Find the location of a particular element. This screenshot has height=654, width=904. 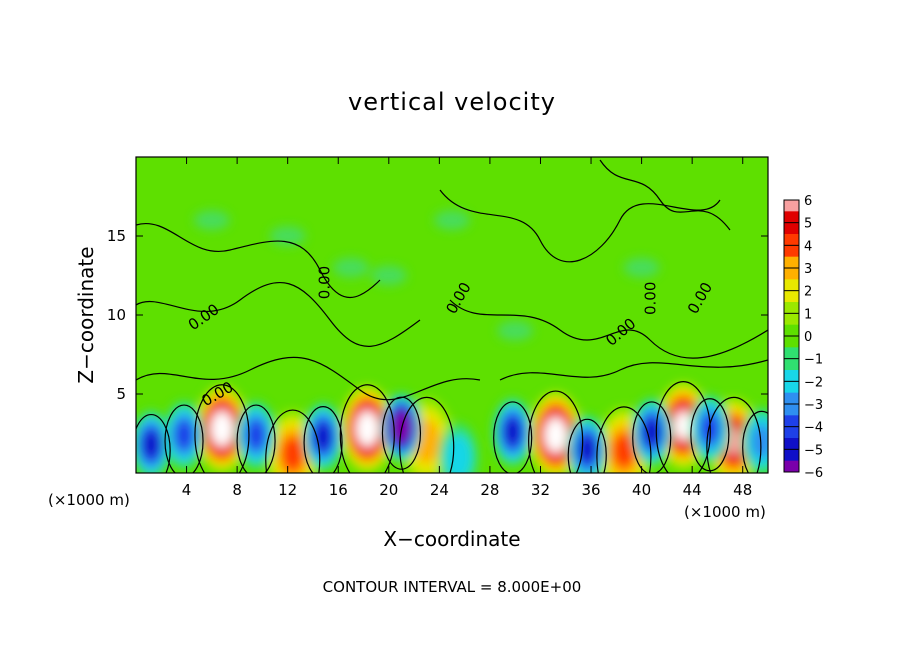

contour-interval-note: CONTOUR INTERVAL = 8.000E+00 is located at coordinates (452, 587).